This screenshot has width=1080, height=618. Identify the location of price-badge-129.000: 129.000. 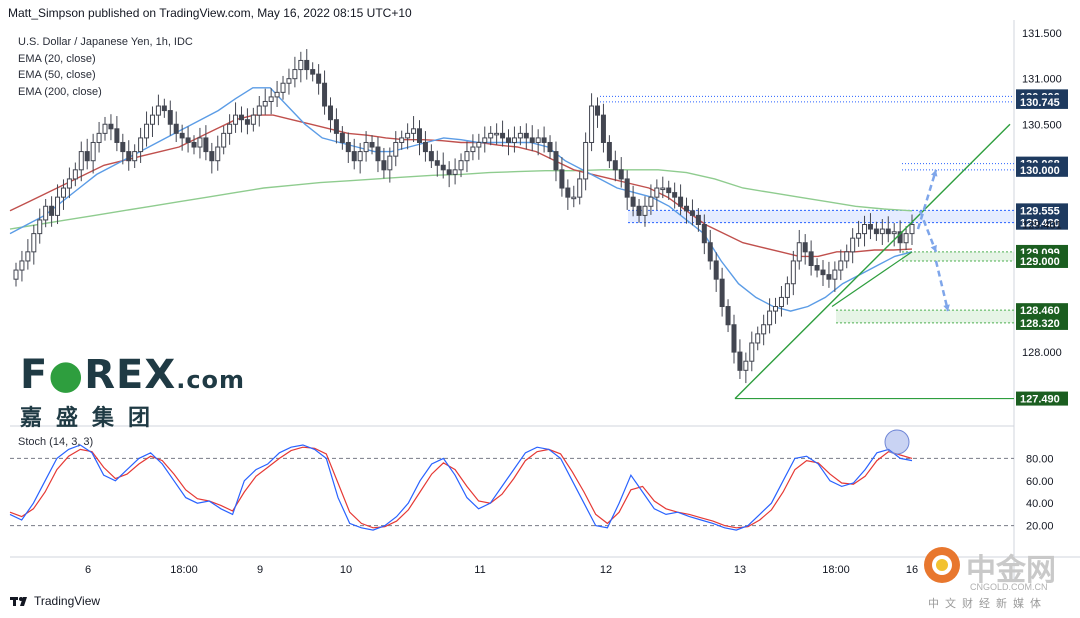
(1040, 262).